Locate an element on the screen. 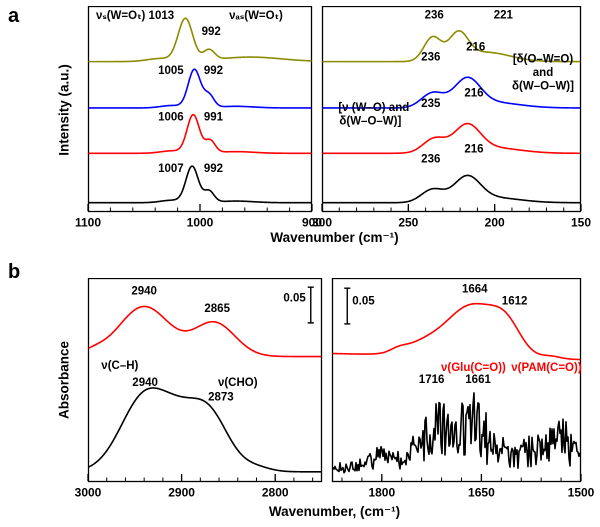  panel-b-label: b is located at coordinates (14, 272).